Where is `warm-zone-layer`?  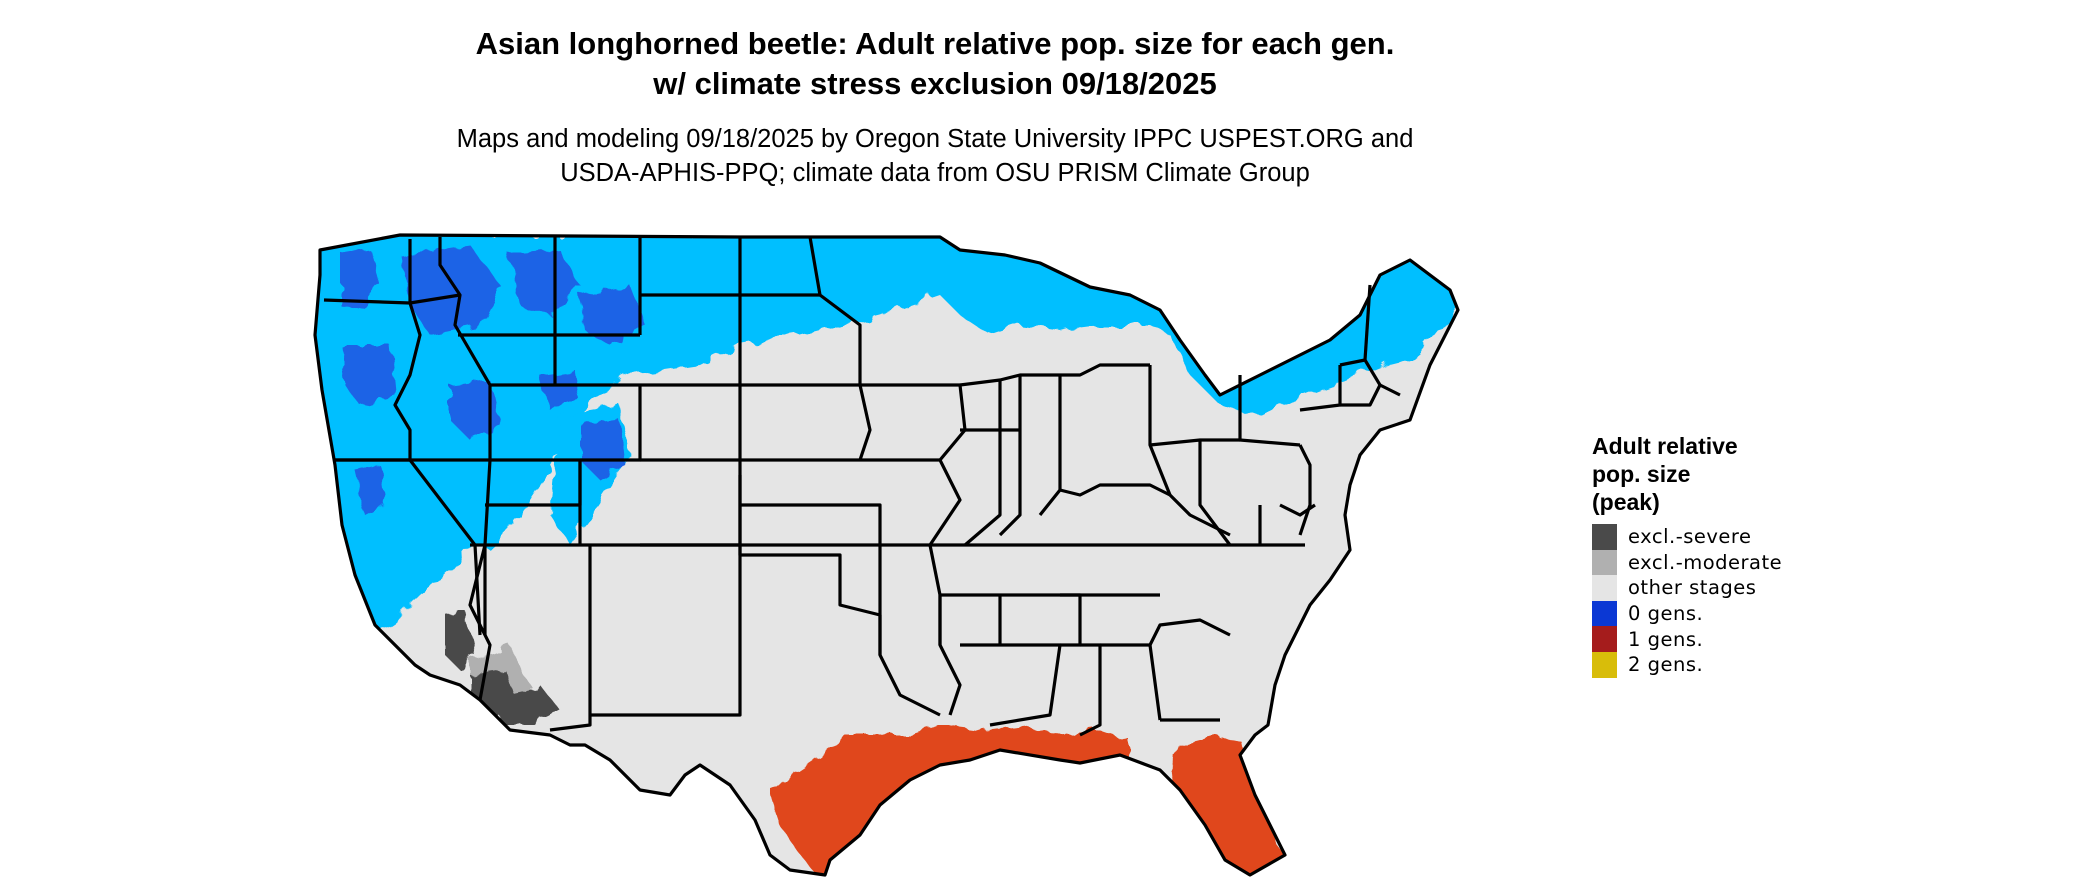 warm-zone-layer is located at coordinates (1027, 800).